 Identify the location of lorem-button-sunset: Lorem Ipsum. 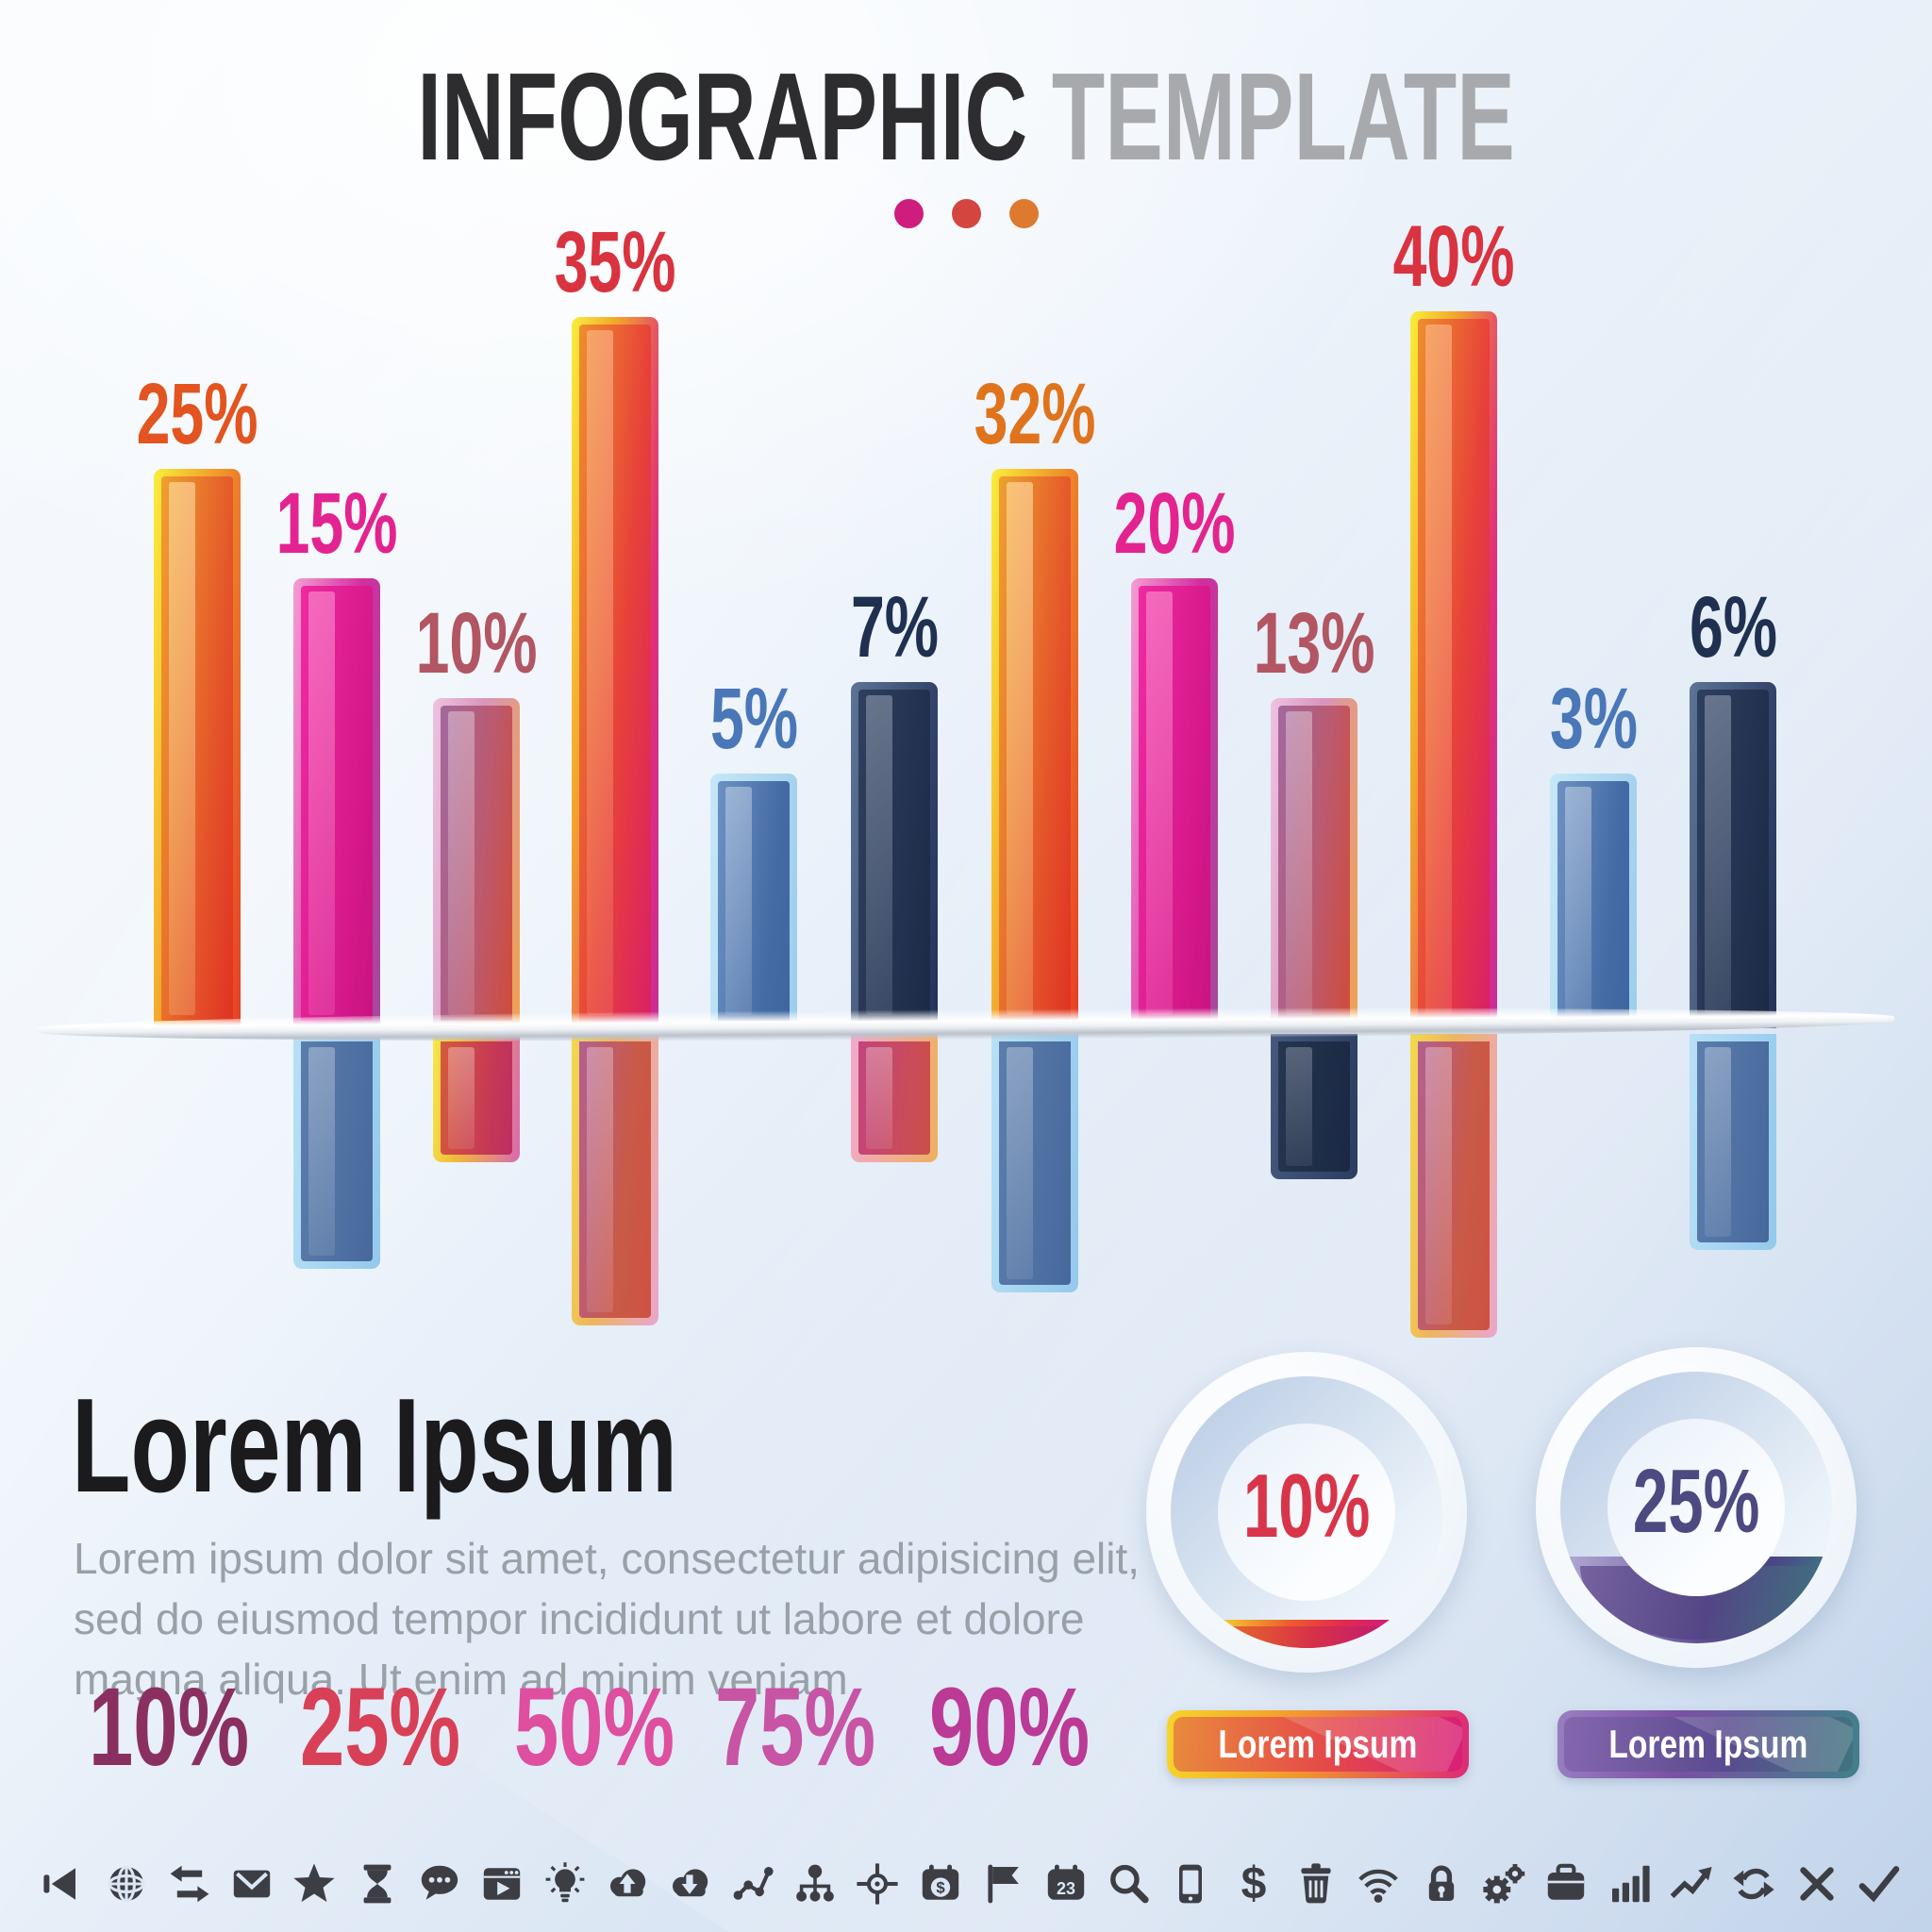
(1318, 1744).